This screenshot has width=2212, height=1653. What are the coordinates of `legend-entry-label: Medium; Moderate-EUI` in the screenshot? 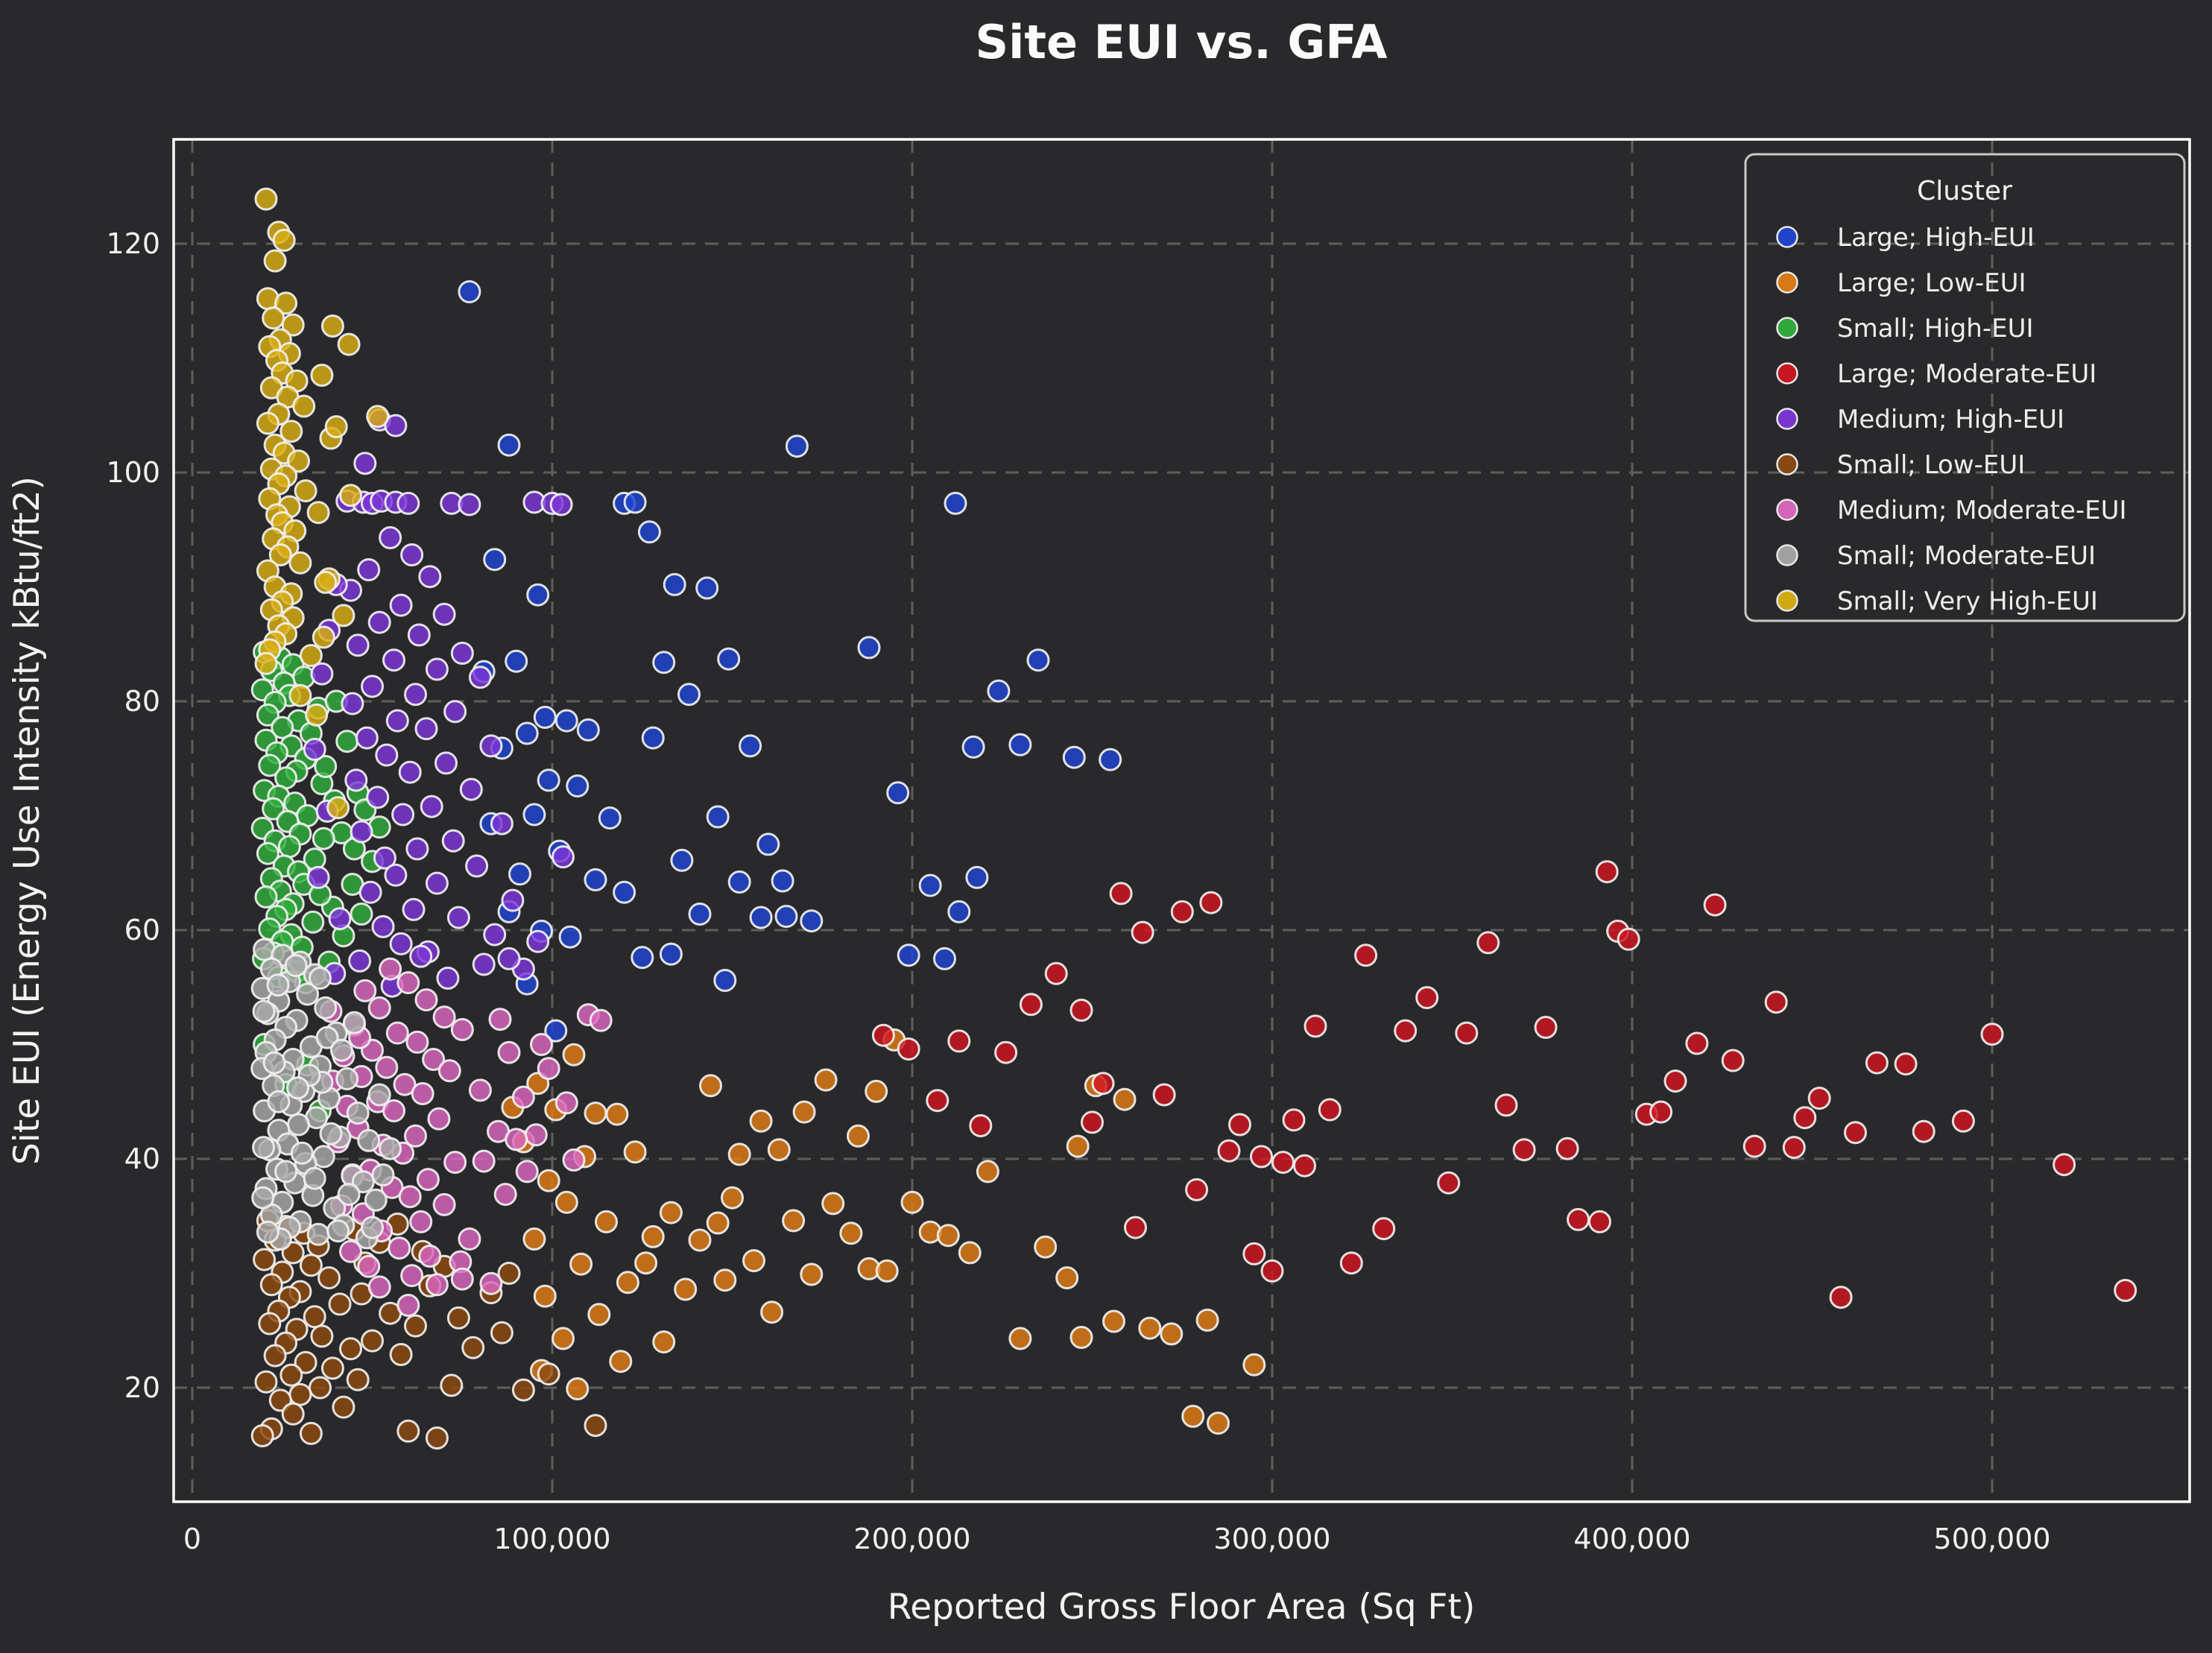 It's located at (1982, 510).